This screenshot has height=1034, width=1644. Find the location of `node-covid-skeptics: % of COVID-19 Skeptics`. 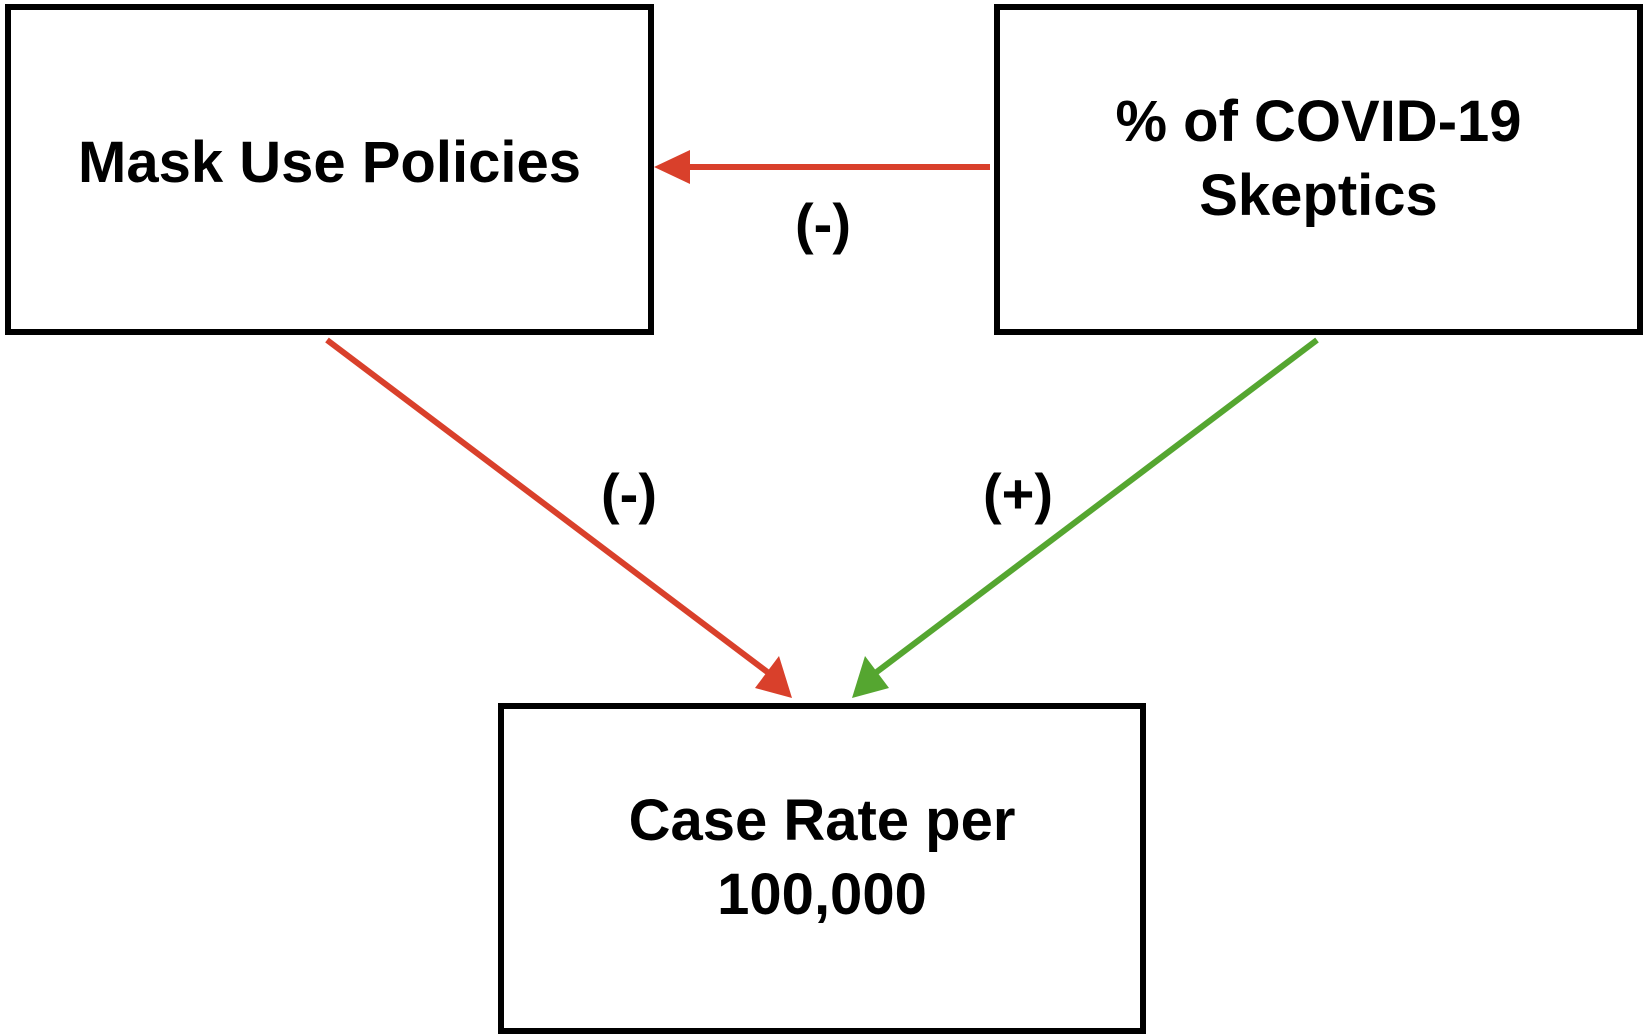

node-covid-skeptics: % of COVID-19 Skeptics is located at coordinates (1318, 169).